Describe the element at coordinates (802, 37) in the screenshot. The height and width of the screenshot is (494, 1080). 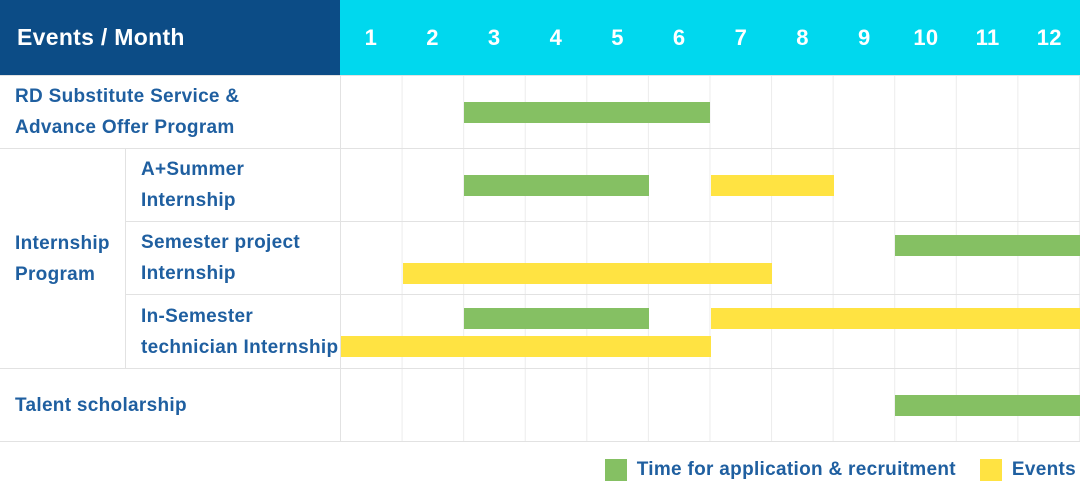
I see `month-header-8: 8` at that location.